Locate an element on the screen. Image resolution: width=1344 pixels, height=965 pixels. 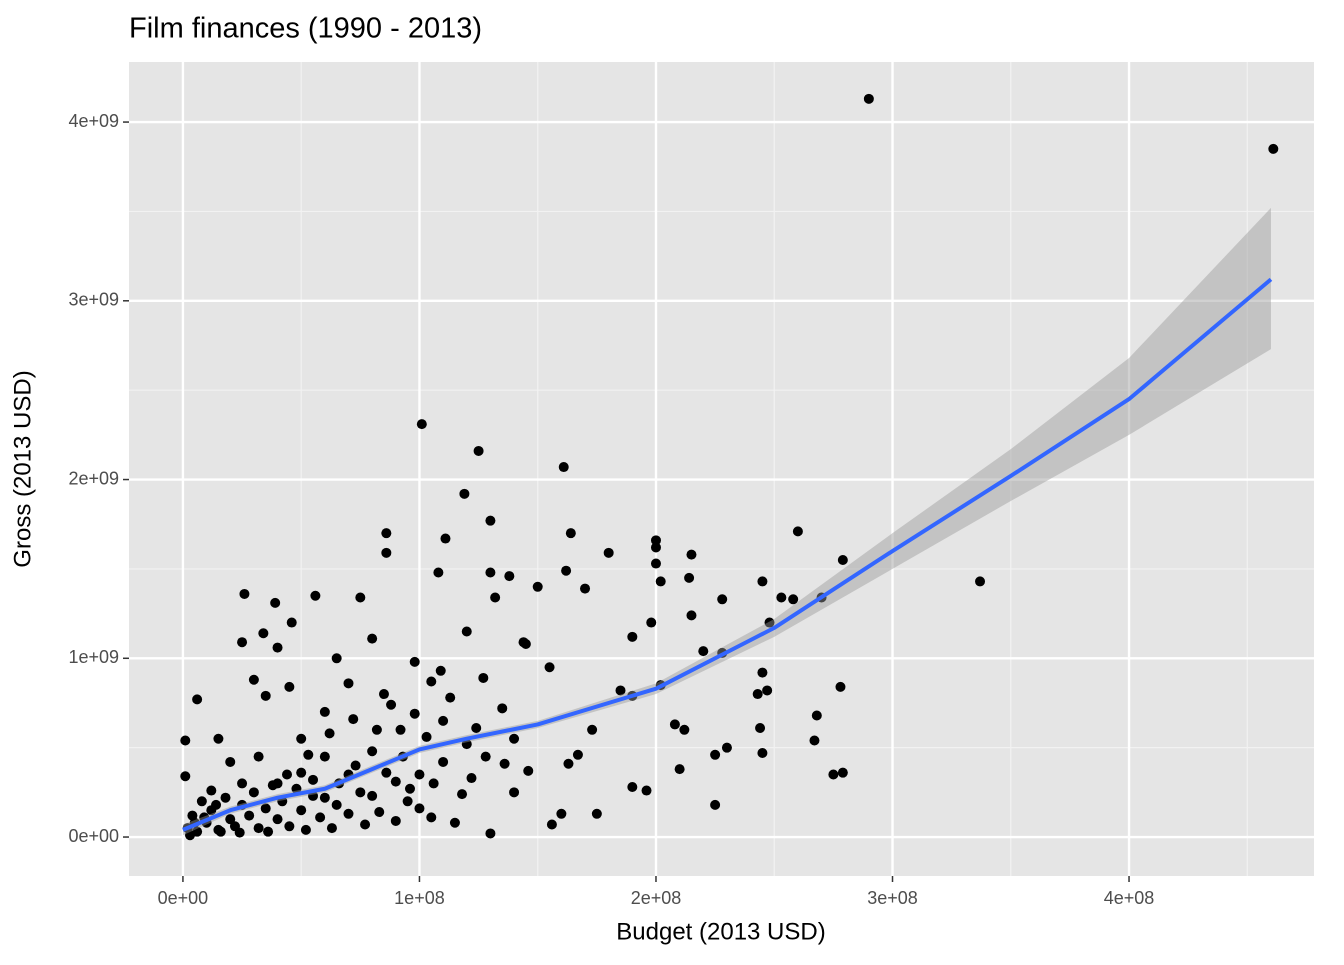
chart-title: Film finances (1990 - 2013) is located at coordinates (305, 29).